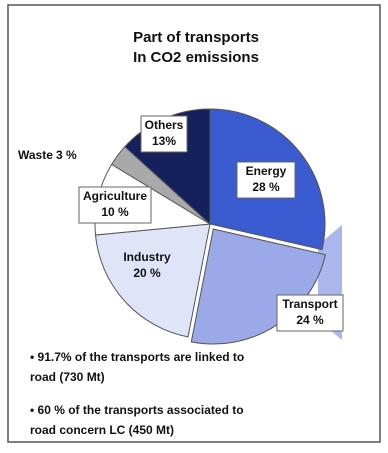 The image size is (388, 453). Describe the element at coordinates (266, 171) in the screenshot. I see `slice-label: Energy` at that location.